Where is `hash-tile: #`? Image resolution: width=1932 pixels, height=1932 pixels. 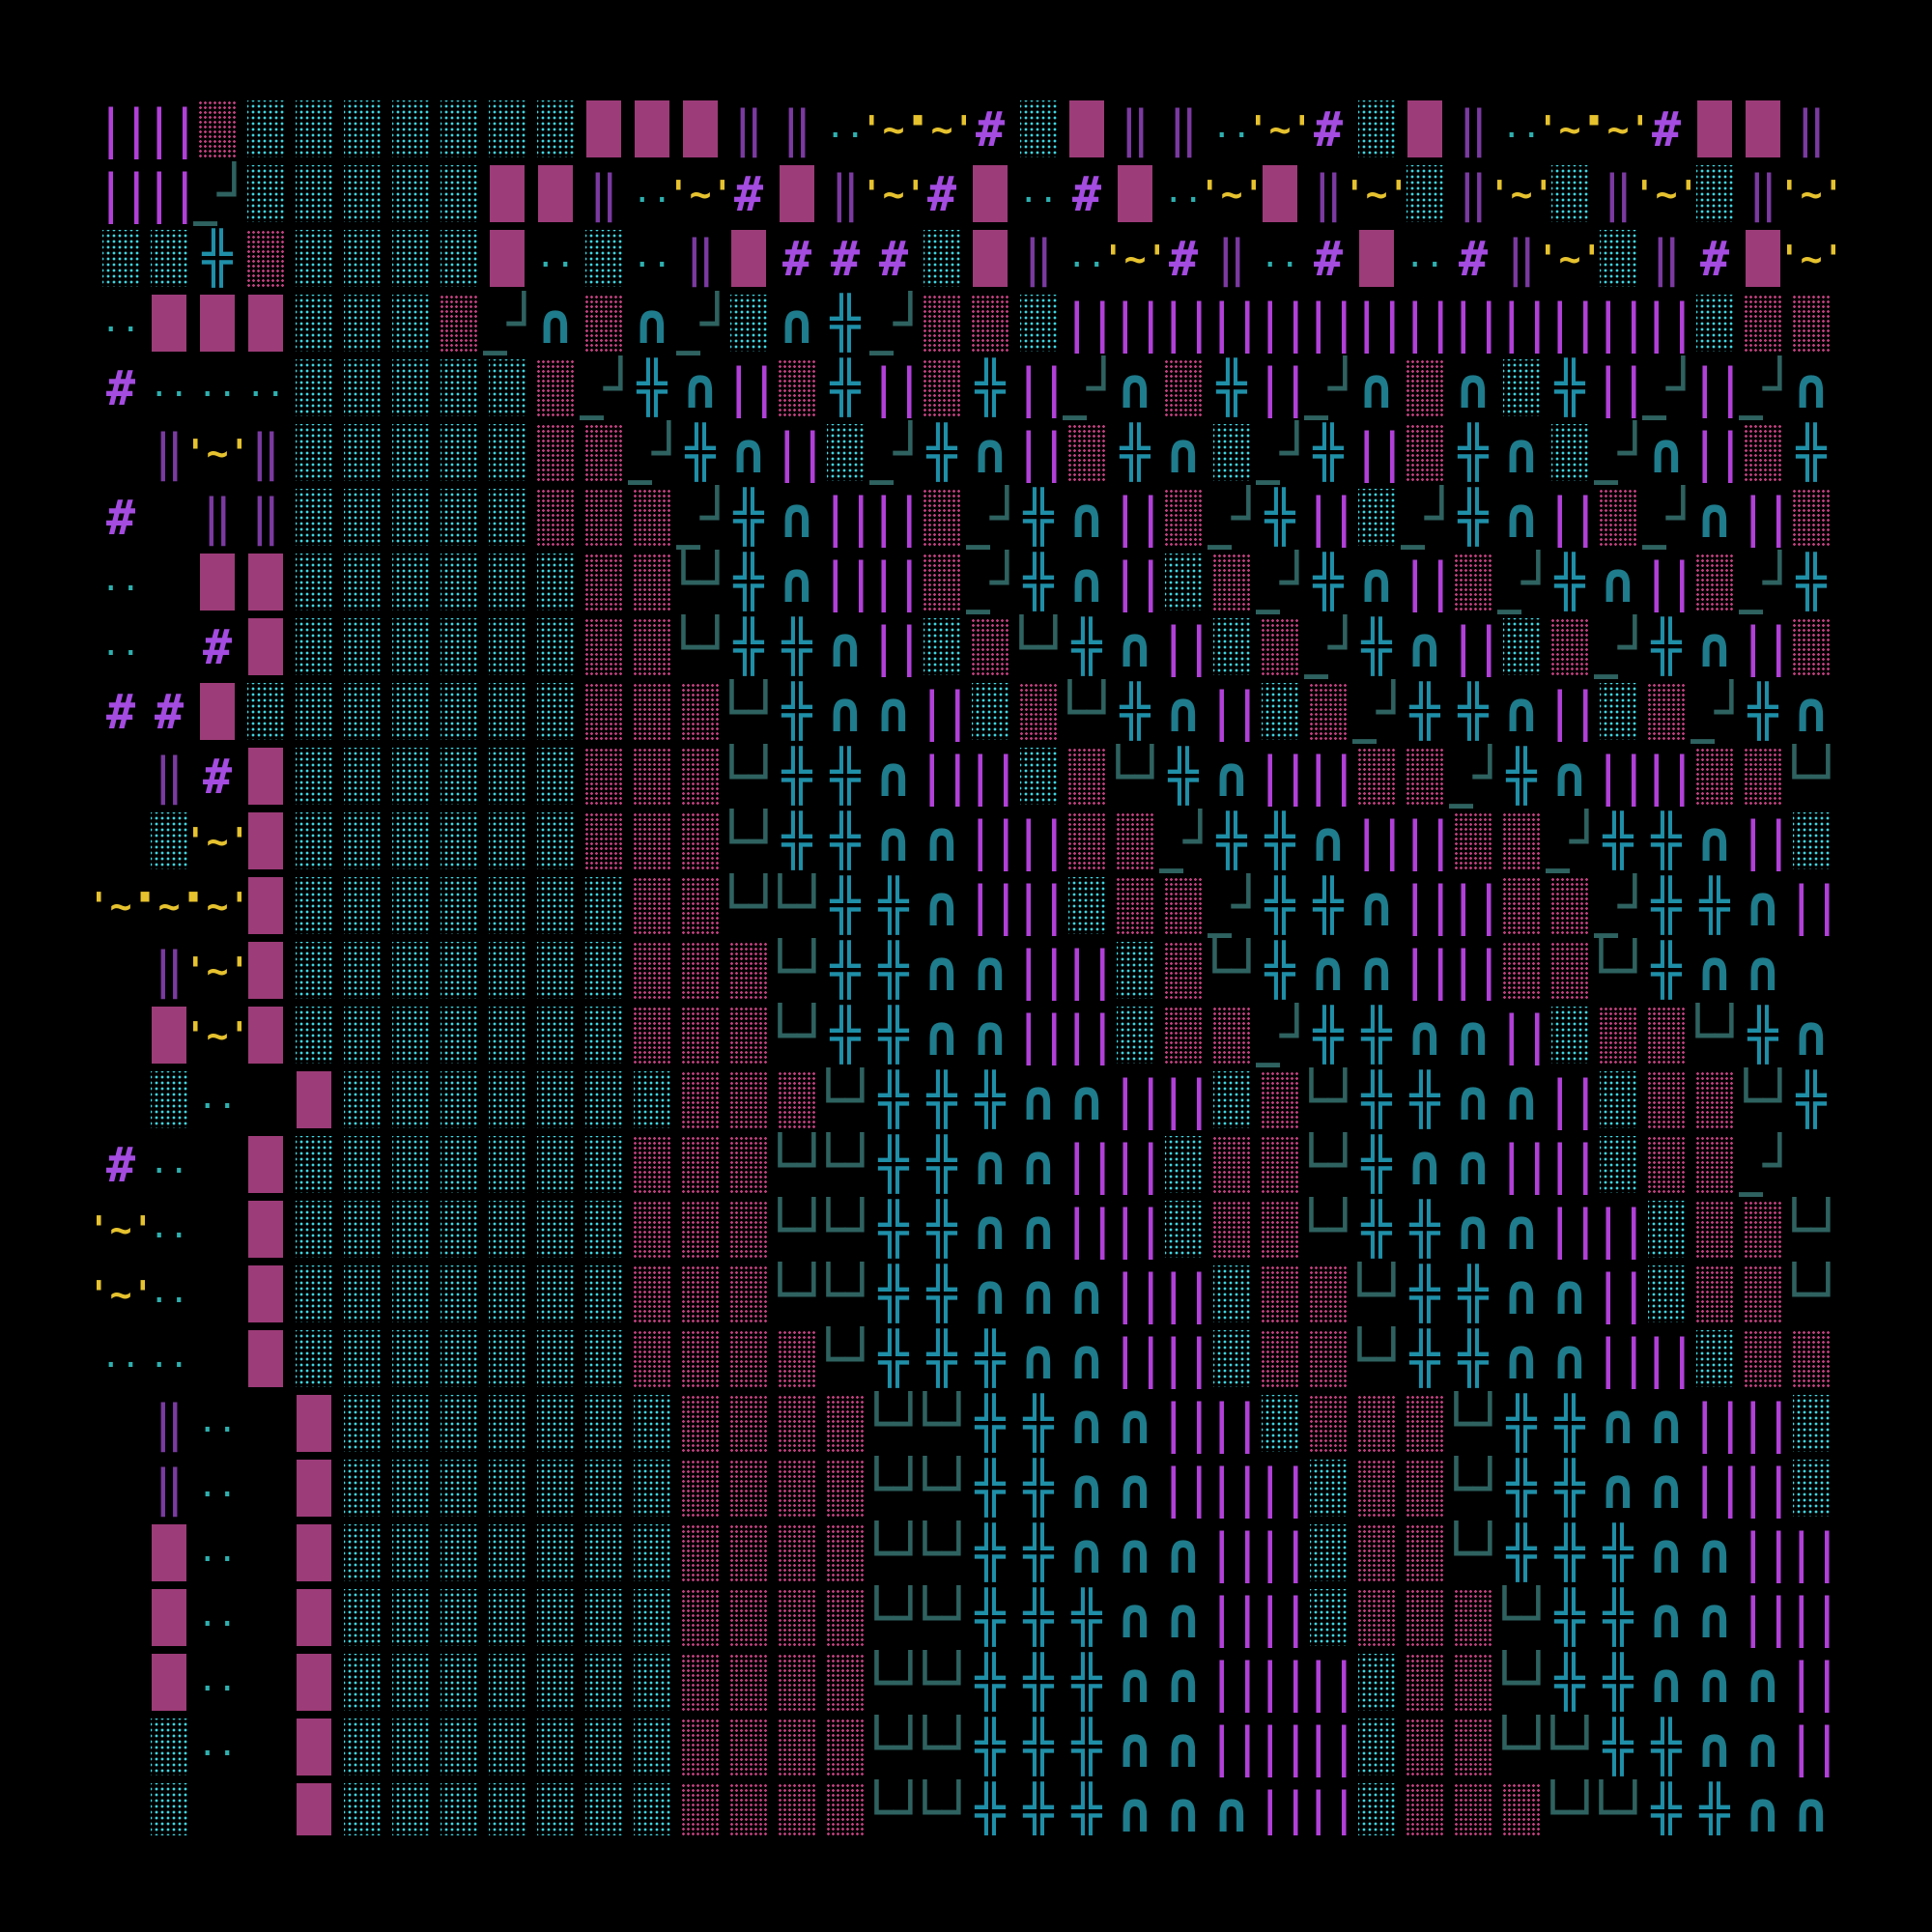
hash-tile: # is located at coordinates (169, 711).